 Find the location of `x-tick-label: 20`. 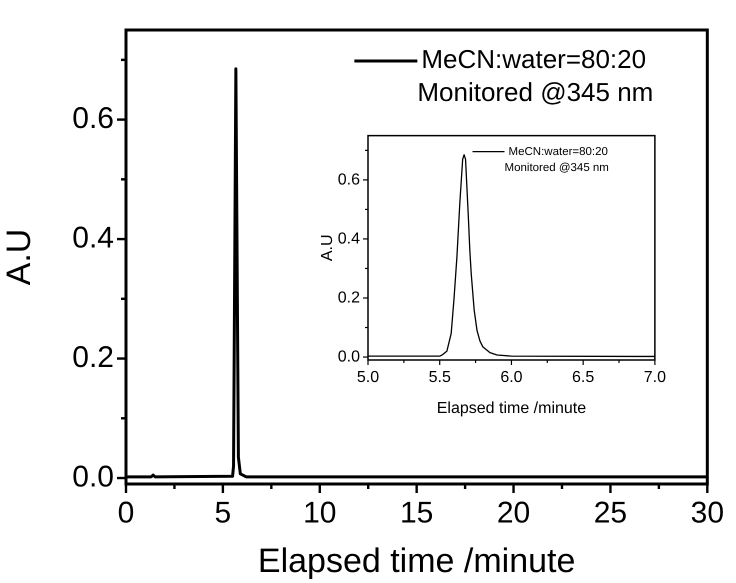

x-tick-label: 20 is located at coordinates (513, 513).